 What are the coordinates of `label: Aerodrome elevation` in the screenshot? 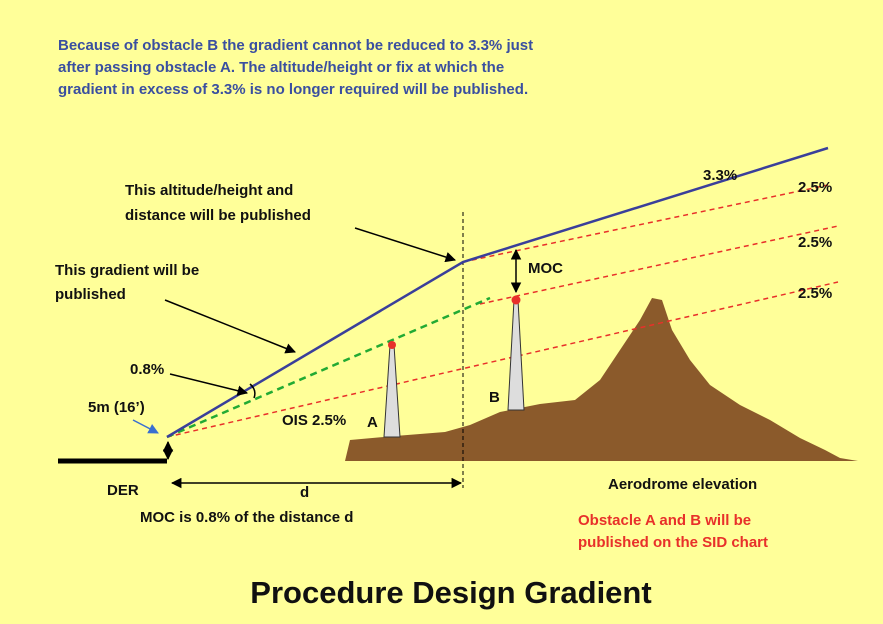 It's located at (682, 484).